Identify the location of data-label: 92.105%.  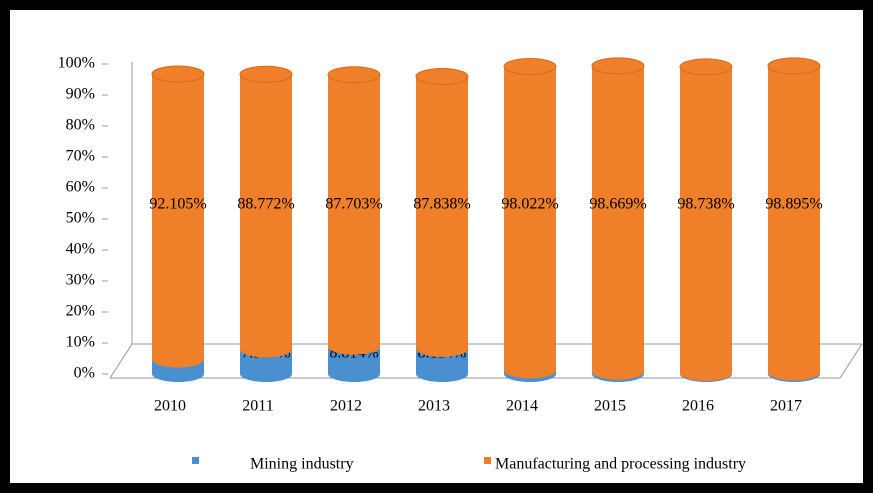
(177, 204).